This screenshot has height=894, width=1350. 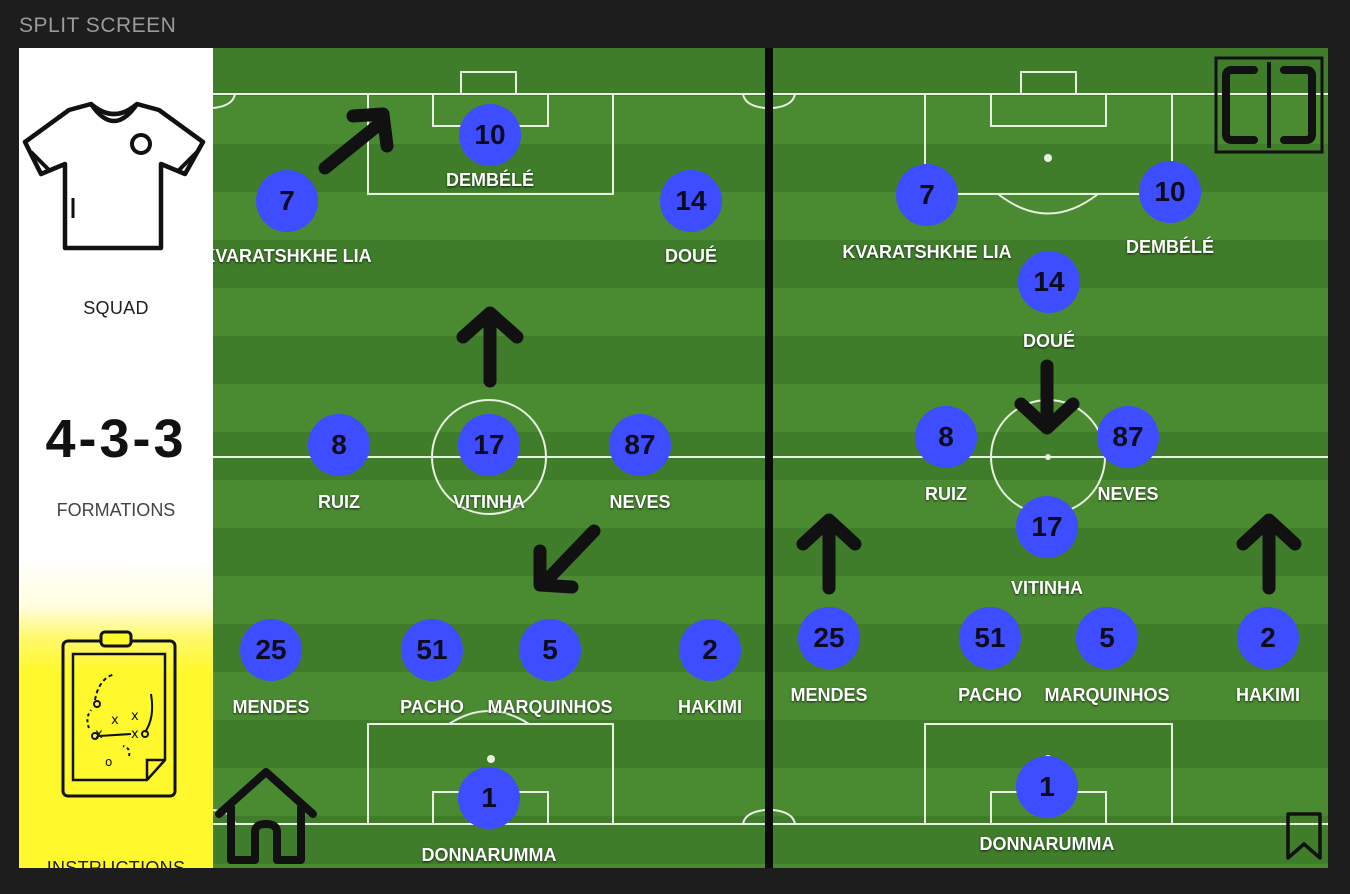 I want to click on bookmark-icon, so click(x=1304, y=836).